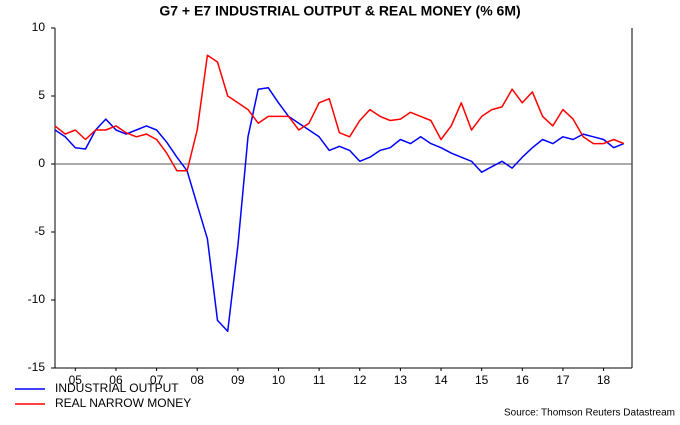 The height and width of the screenshot is (425, 680). What do you see at coordinates (37, 367) in the screenshot?
I see `y-tick-label: -15` at bounding box center [37, 367].